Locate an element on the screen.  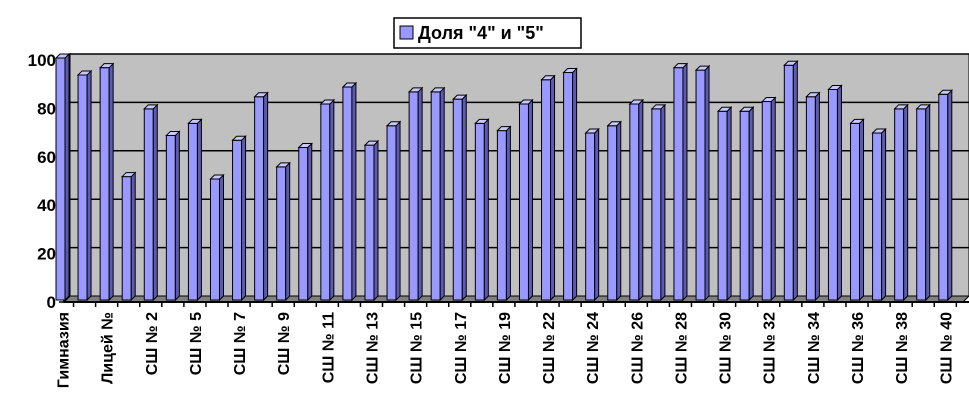
x-tick-label: СШ № 32 is located at coordinates (770, 348).